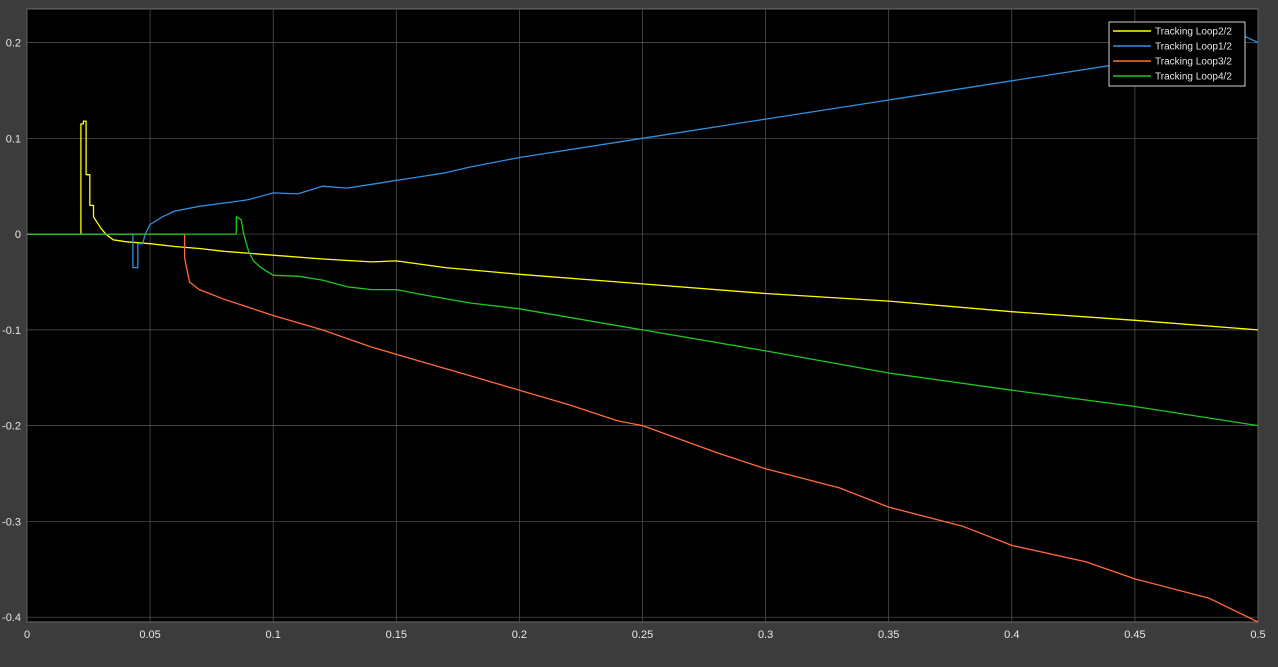 The image size is (1278, 667). Describe the element at coordinates (1134, 635) in the screenshot. I see `x-tick-label: 0.45` at that location.